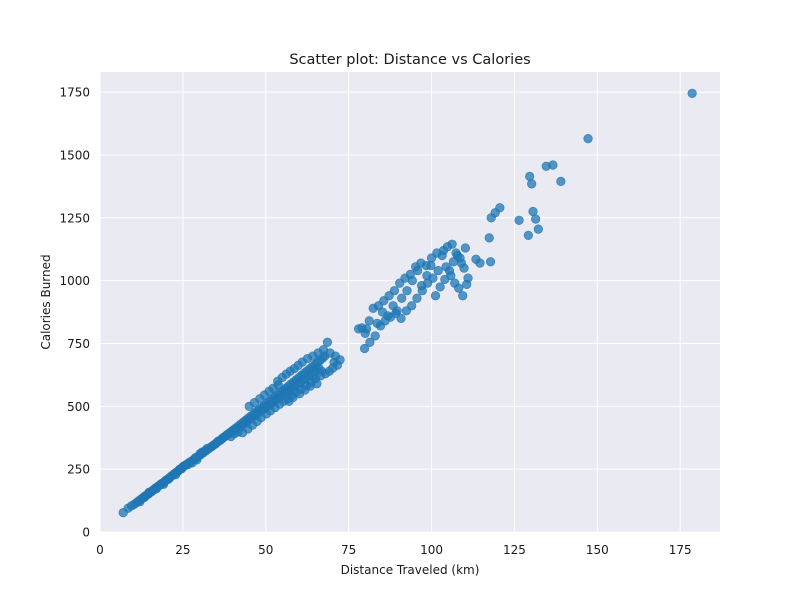 This screenshot has height=600, width=800. I want to click on x-axis-label: Distance Traveled (km), so click(410, 570).